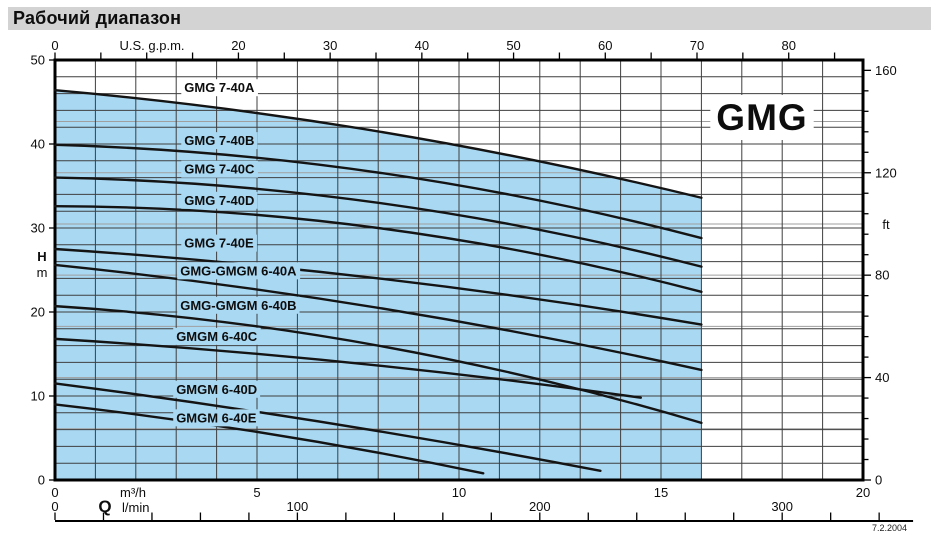 The width and height of the screenshot is (931, 537). Describe the element at coordinates (219, 169) in the screenshot. I see `curve-label: GMG 7-40C` at that location.